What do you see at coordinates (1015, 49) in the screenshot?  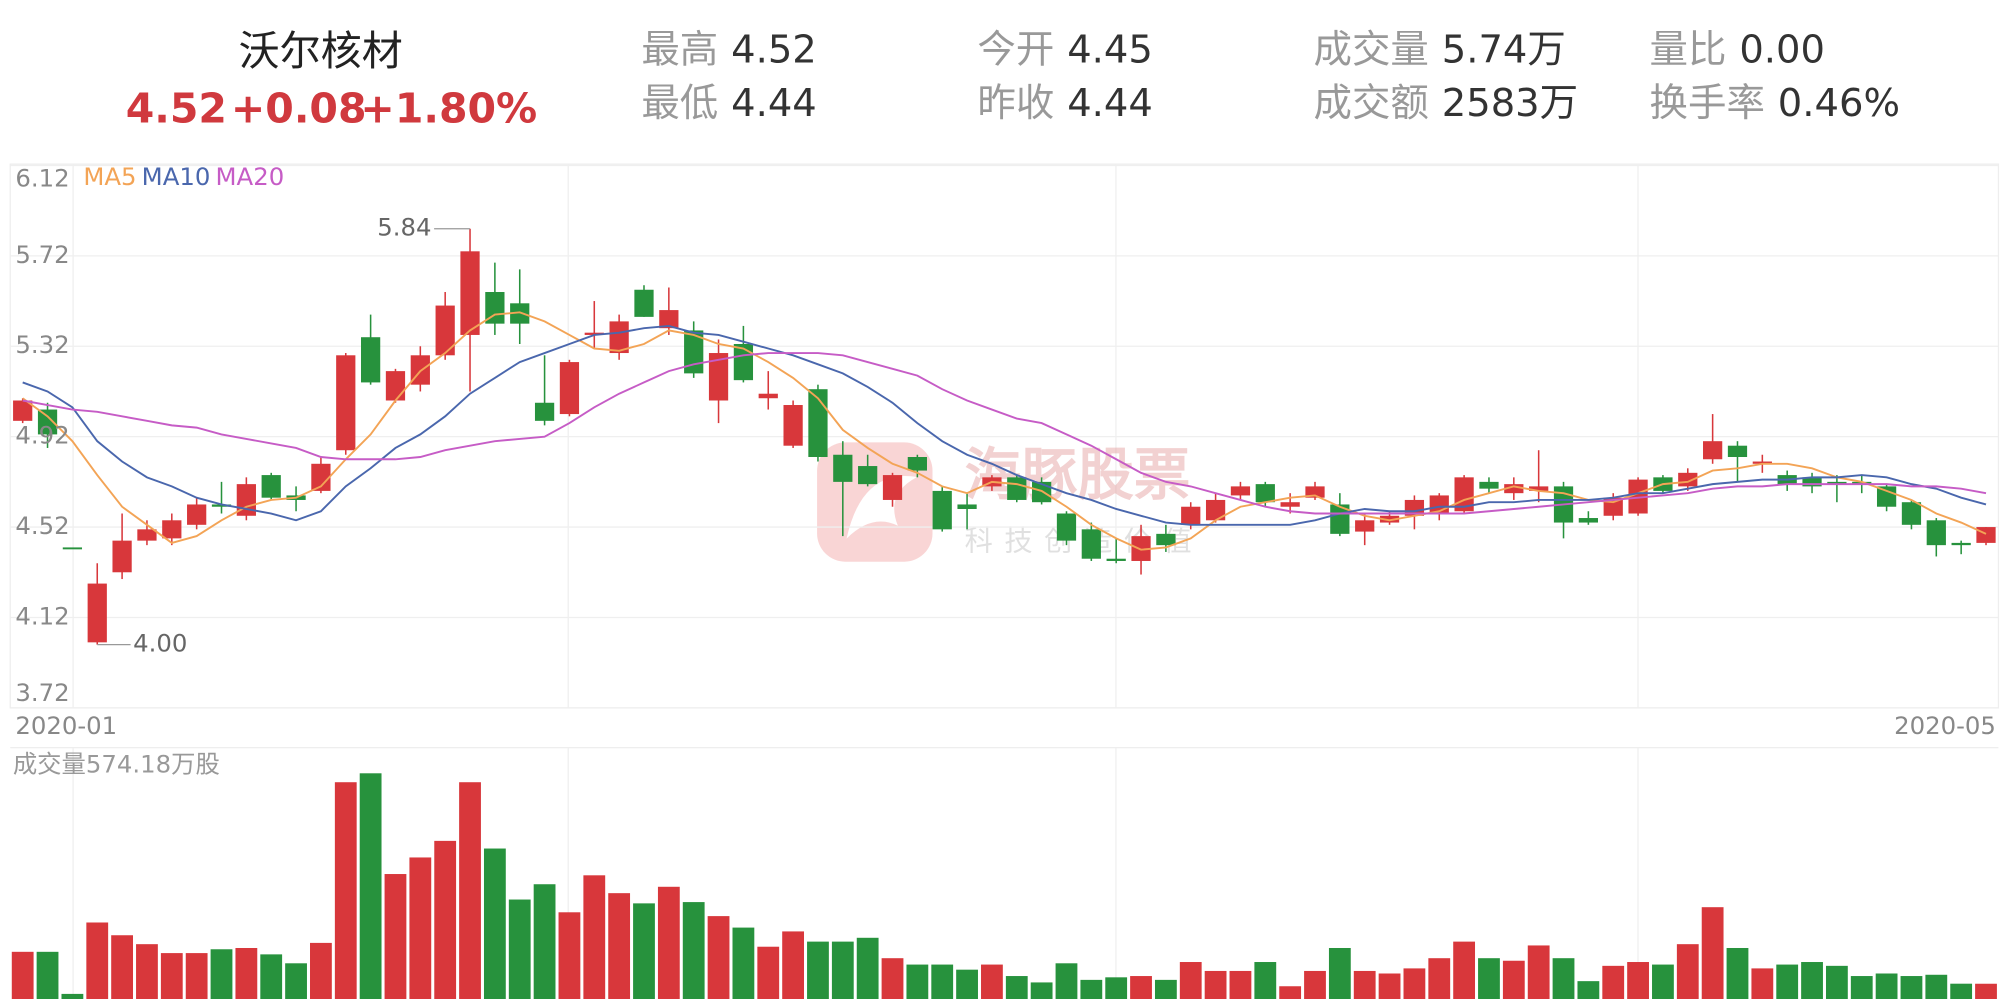 I see `stat-label: 今开` at bounding box center [1015, 49].